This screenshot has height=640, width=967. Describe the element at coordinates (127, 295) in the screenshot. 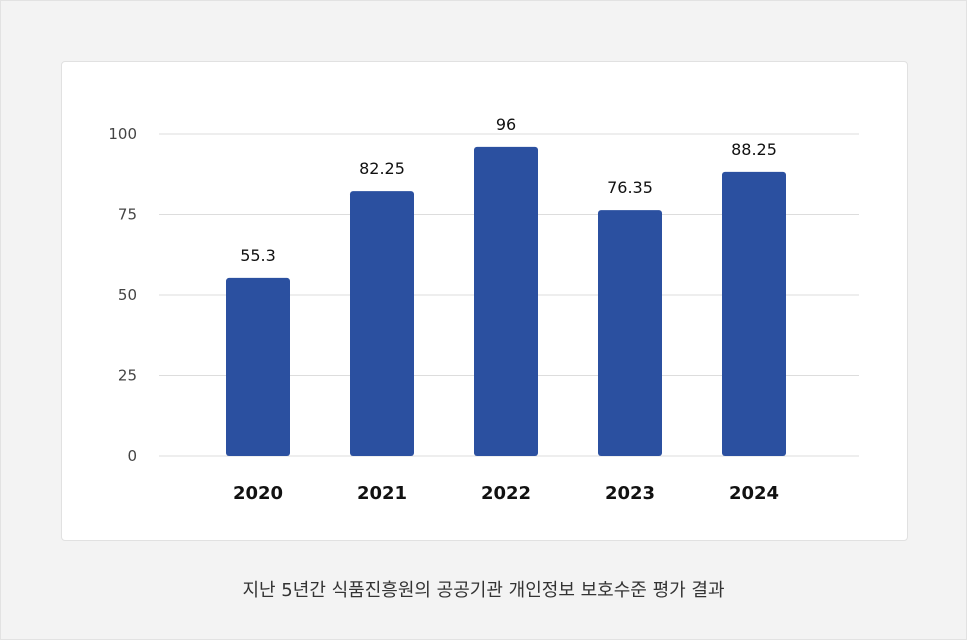

I see `y-tick-label-50: 50` at that location.